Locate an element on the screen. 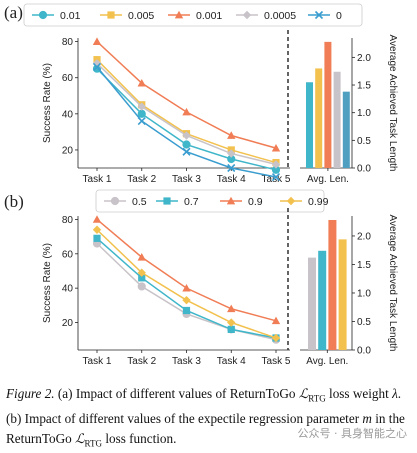 This screenshot has width=417, height=453. legend-label: 0.005 is located at coordinates (141, 16).